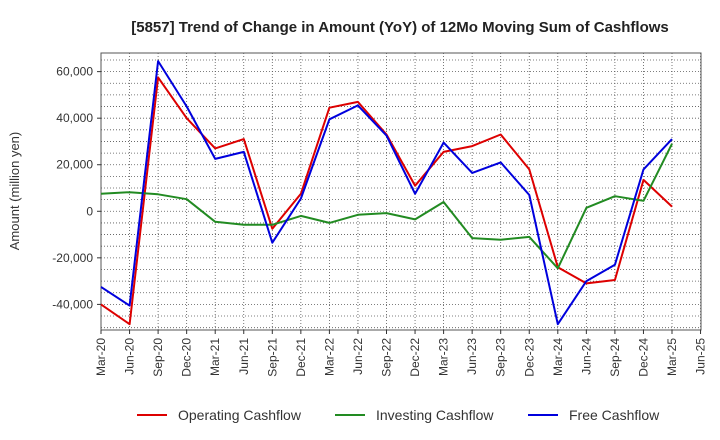 The image size is (720, 440). What do you see at coordinates (76, 188) in the screenshot?
I see `y-axis-ticks: -40,000 -20,000 0 20,000 40,000 60,000` at bounding box center [76, 188].